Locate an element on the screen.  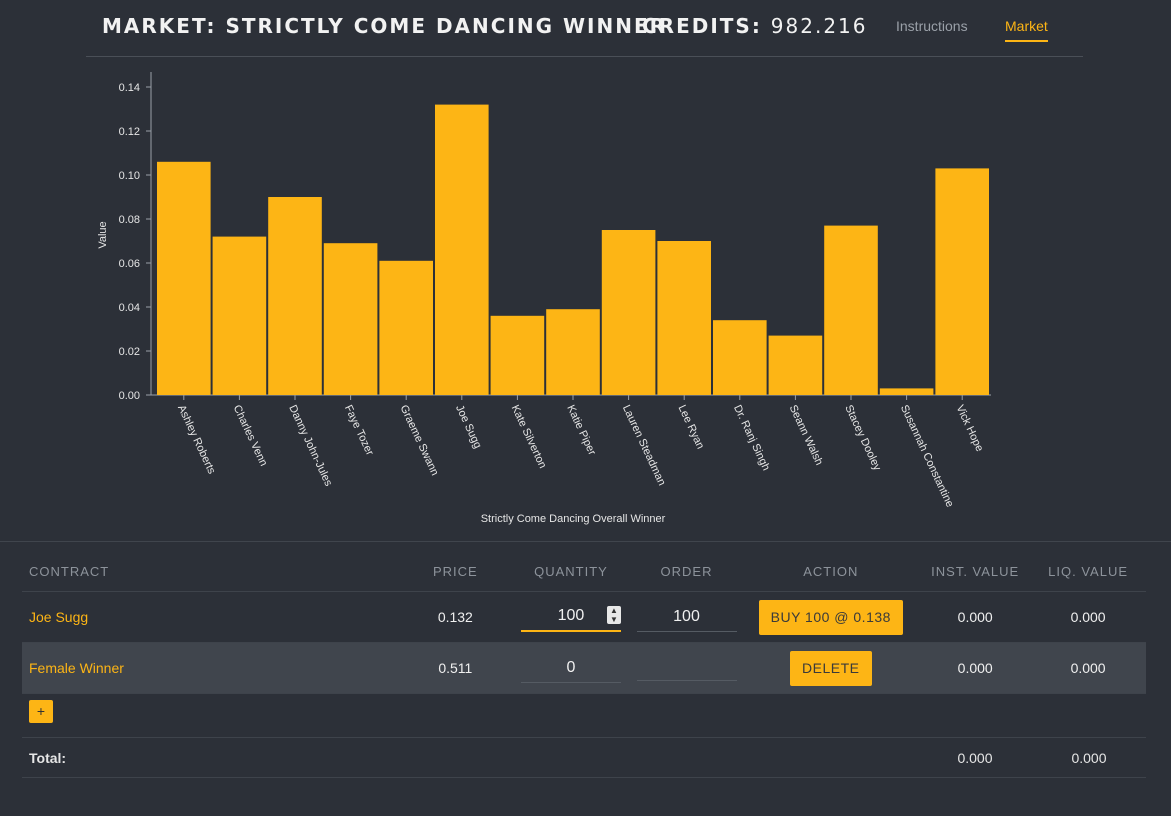
x-tick-label: Katie Piper is located at coordinates (581, 430).